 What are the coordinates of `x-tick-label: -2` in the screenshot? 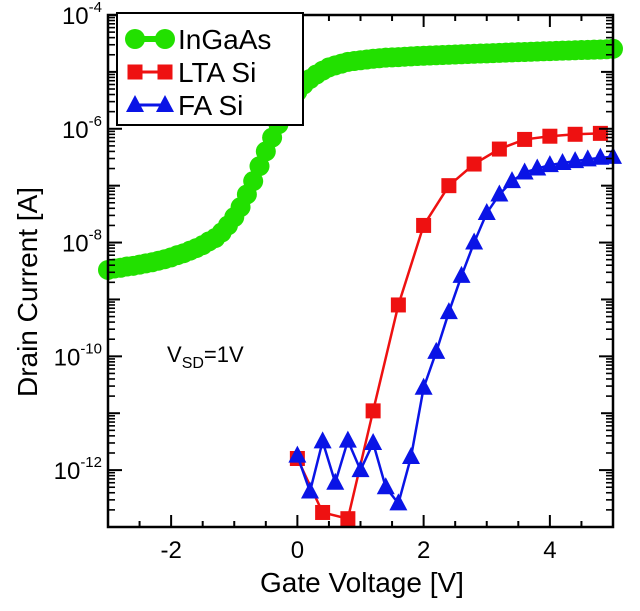 It's located at (170, 550).